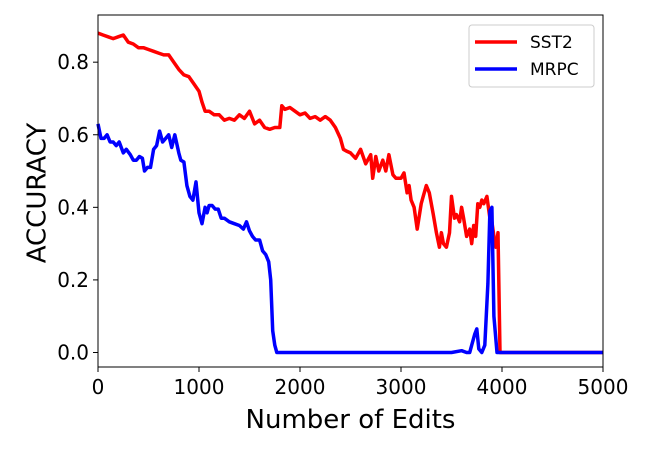 The height and width of the screenshot is (450, 650). What do you see at coordinates (554, 70) in the screenshot?
I see `legend-label-mrpc: MRPC` at bounding box center [554, 70].